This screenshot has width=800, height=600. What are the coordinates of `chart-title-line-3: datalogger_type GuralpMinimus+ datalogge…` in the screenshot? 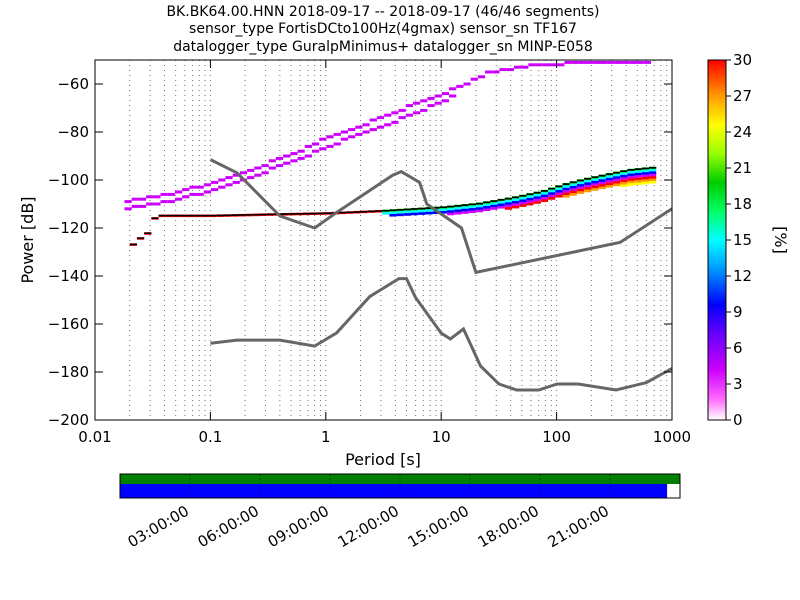 It's located at (383, 47).